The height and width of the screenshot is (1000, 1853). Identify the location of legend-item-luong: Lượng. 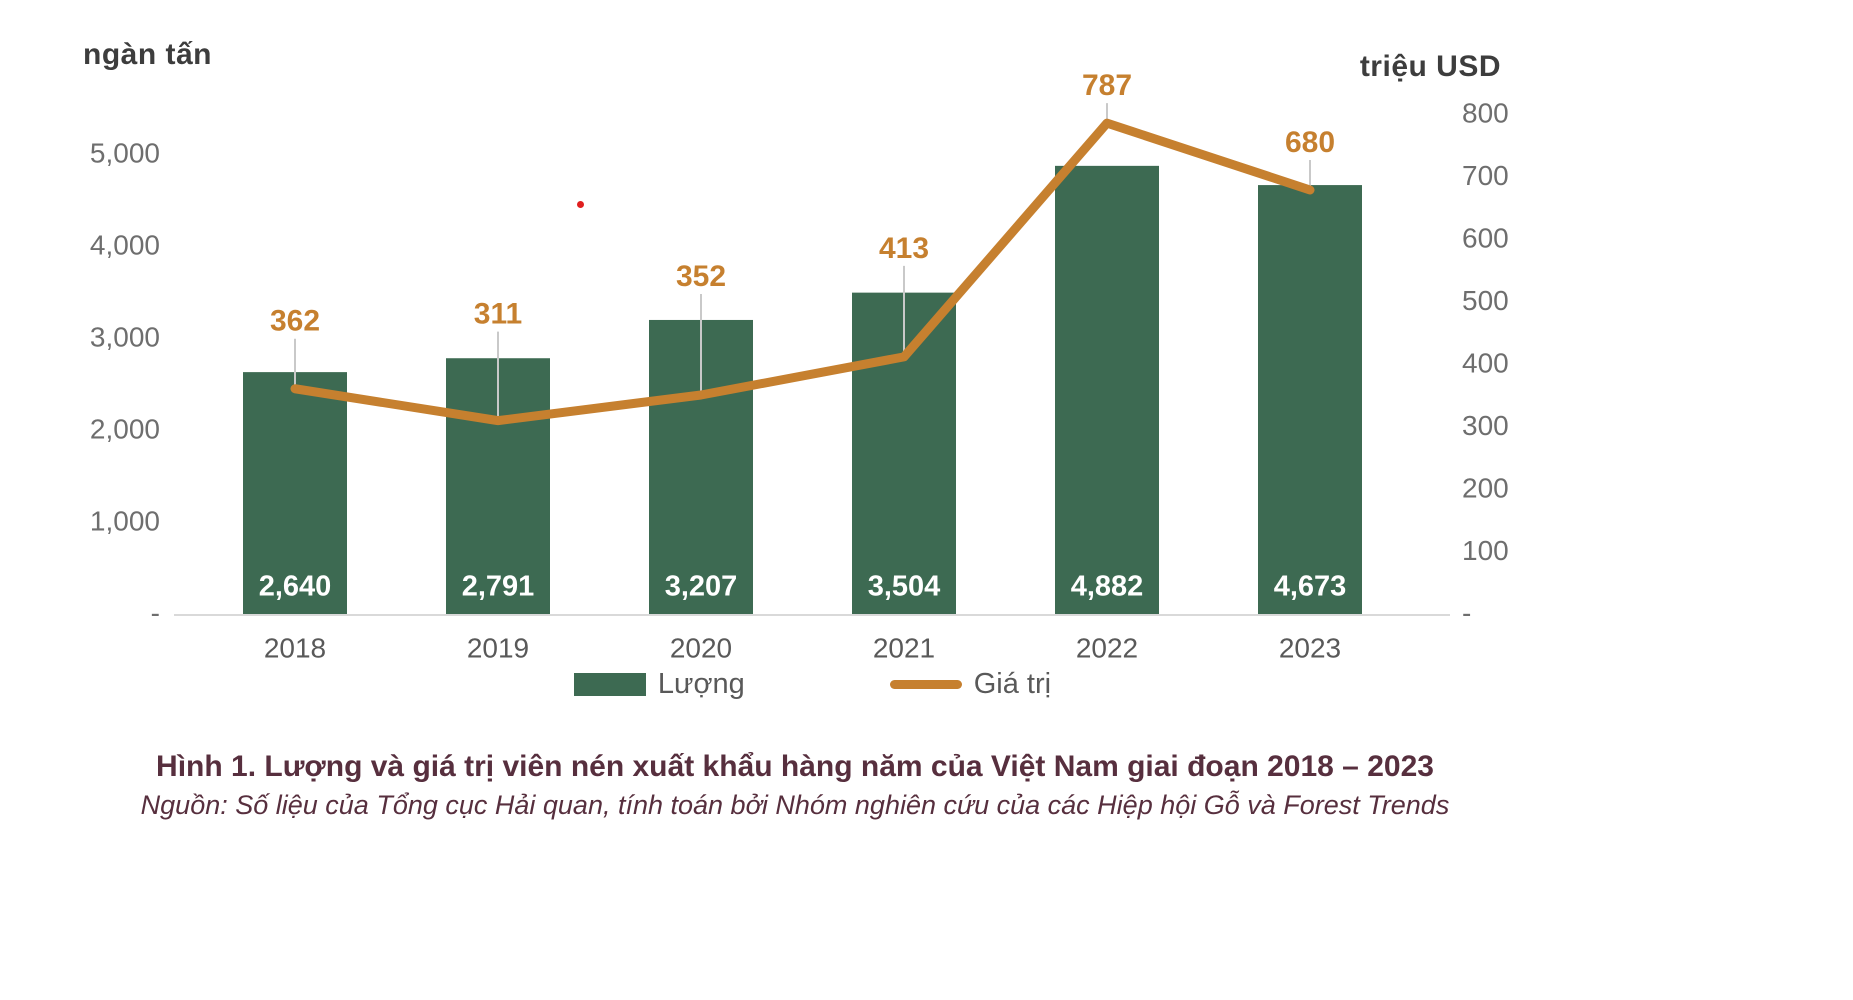
(659, 684).